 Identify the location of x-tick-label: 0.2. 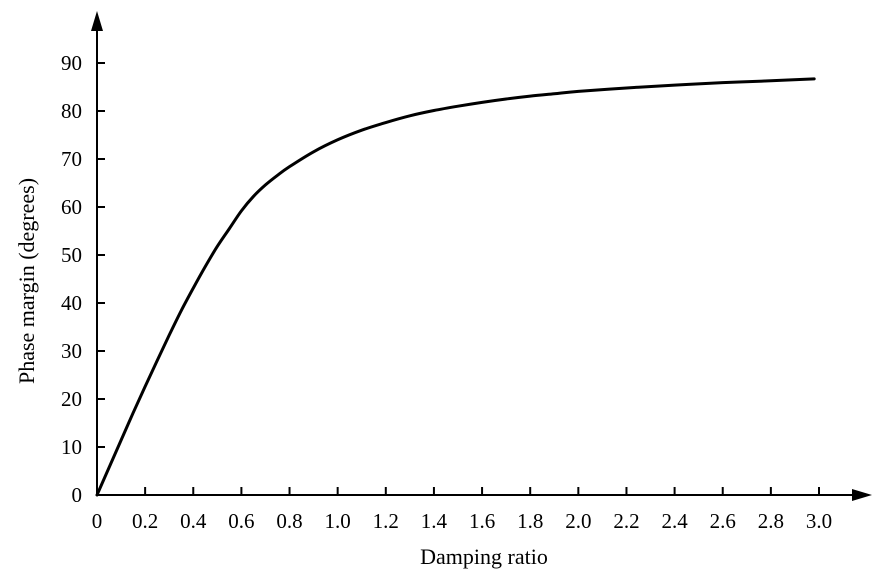
(145, 521).